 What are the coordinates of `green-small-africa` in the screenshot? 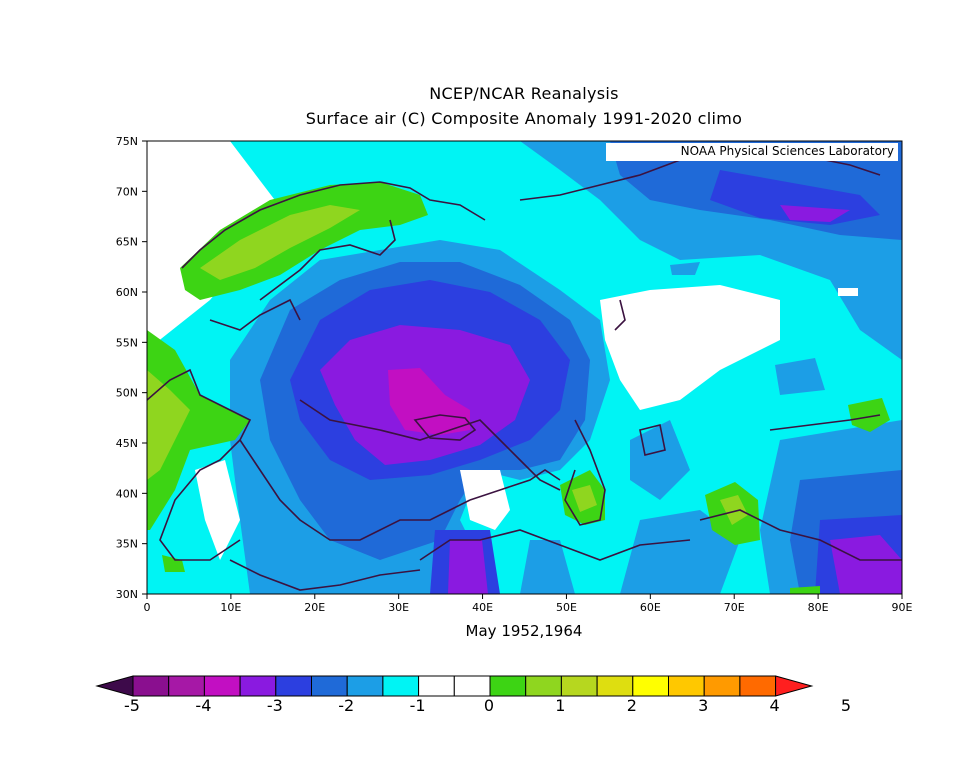 It's located at (173, 563).